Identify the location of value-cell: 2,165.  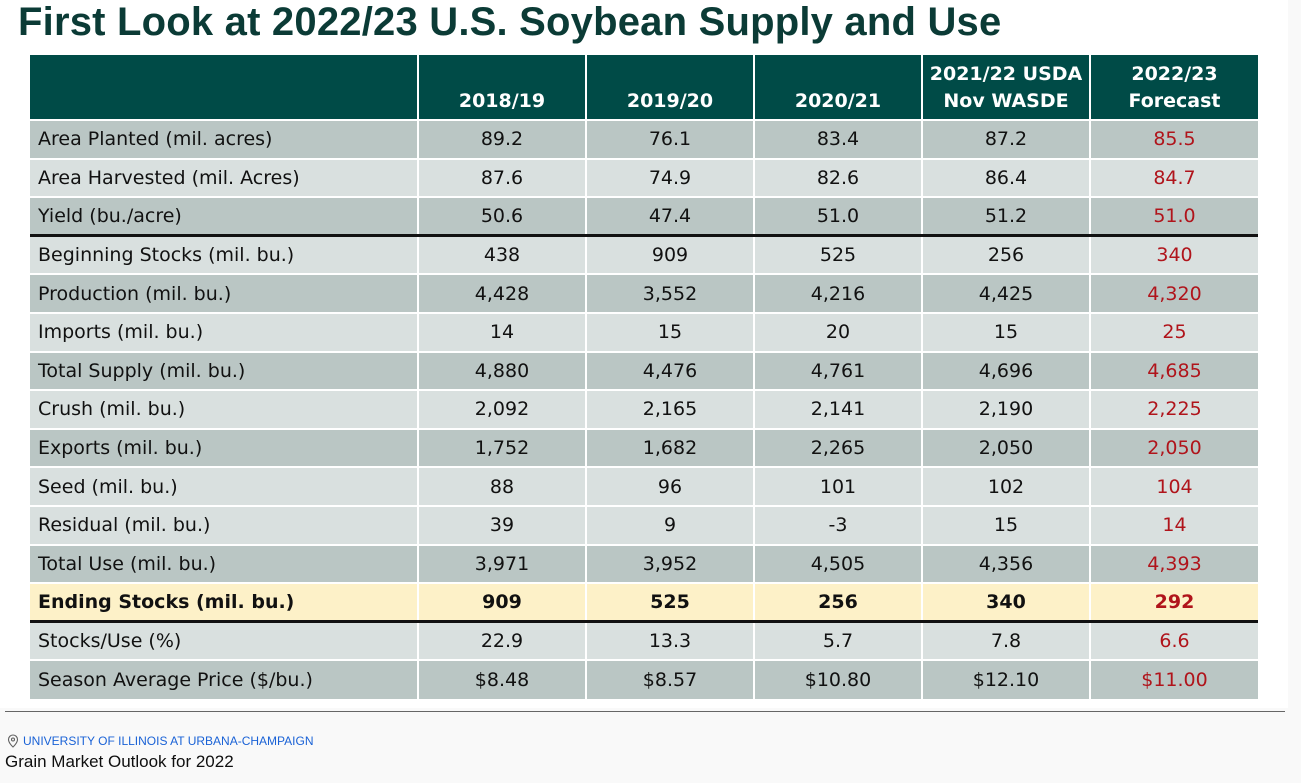
(669, 409).